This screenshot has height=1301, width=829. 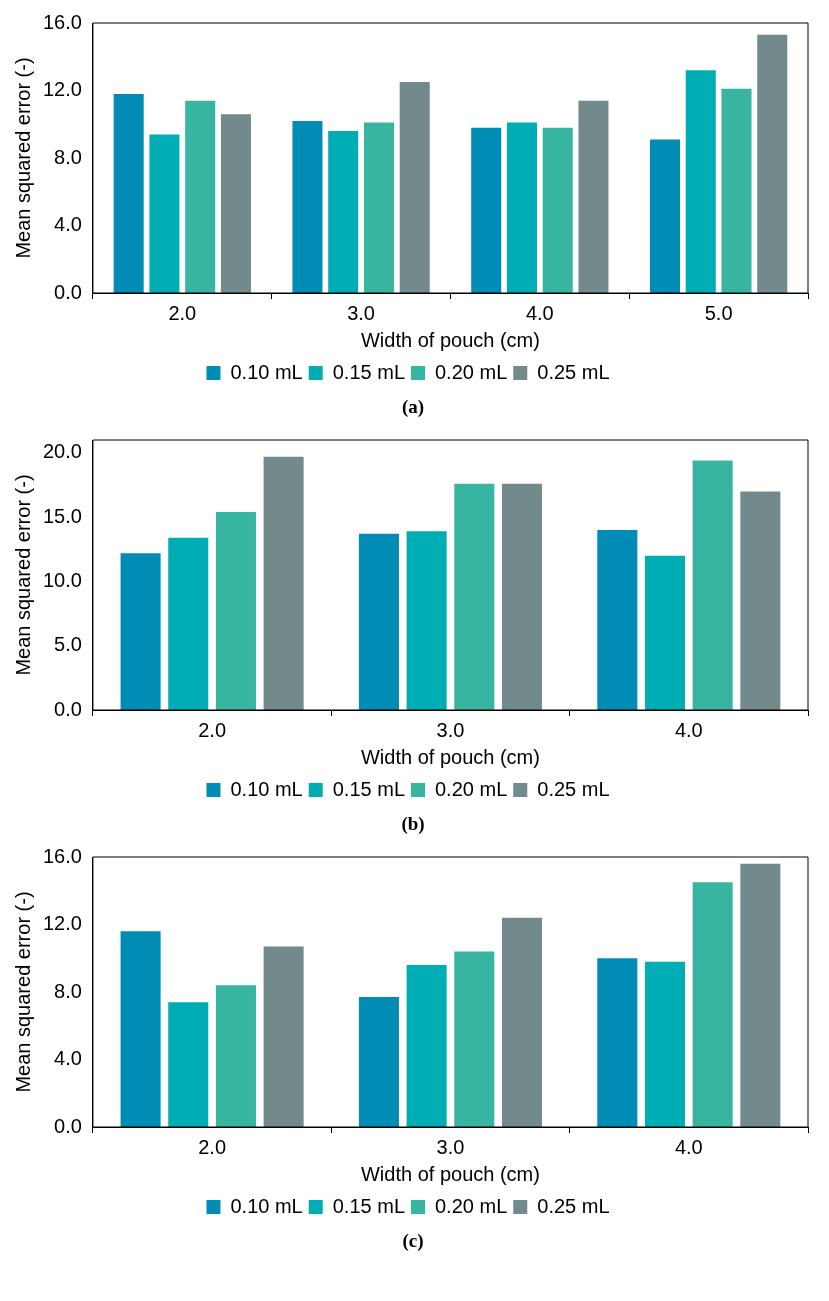 I want to click on text: (b), so click(x=413, y=824).